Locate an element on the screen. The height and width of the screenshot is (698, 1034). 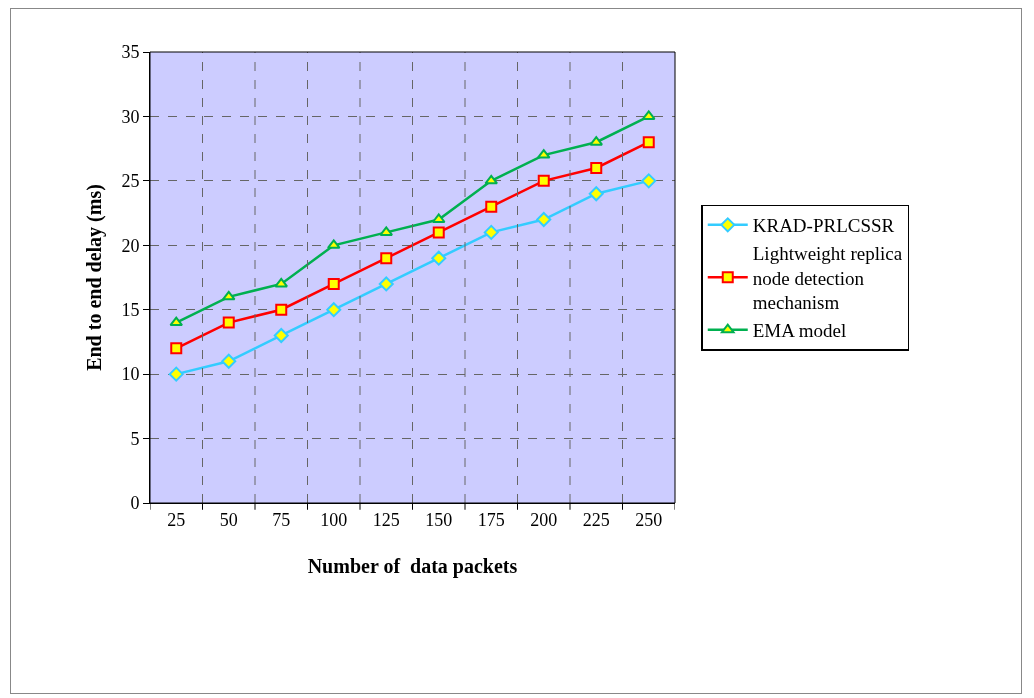
x-tick-label: 50 is located at coordinates (228, 519).